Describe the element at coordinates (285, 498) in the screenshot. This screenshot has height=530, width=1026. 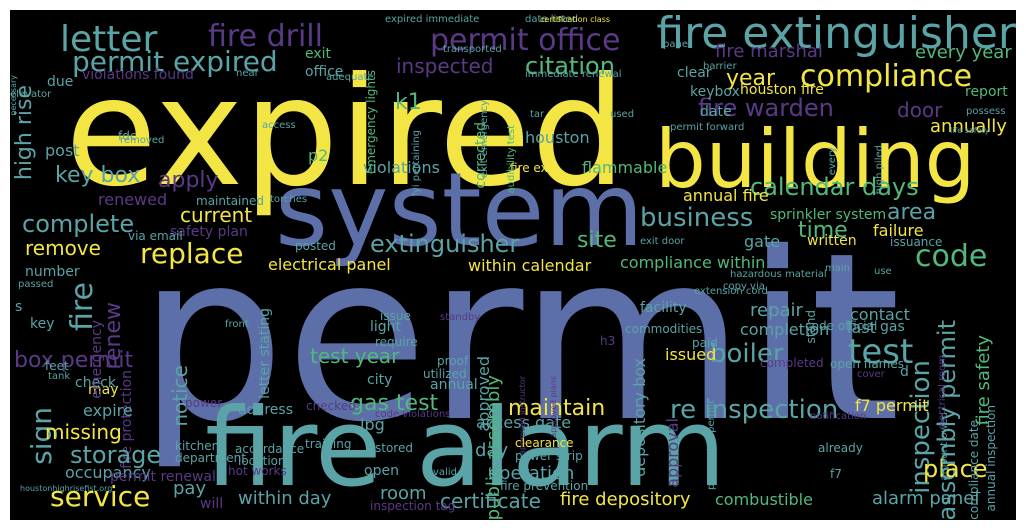
I see `word-within-day: within day` at that location.